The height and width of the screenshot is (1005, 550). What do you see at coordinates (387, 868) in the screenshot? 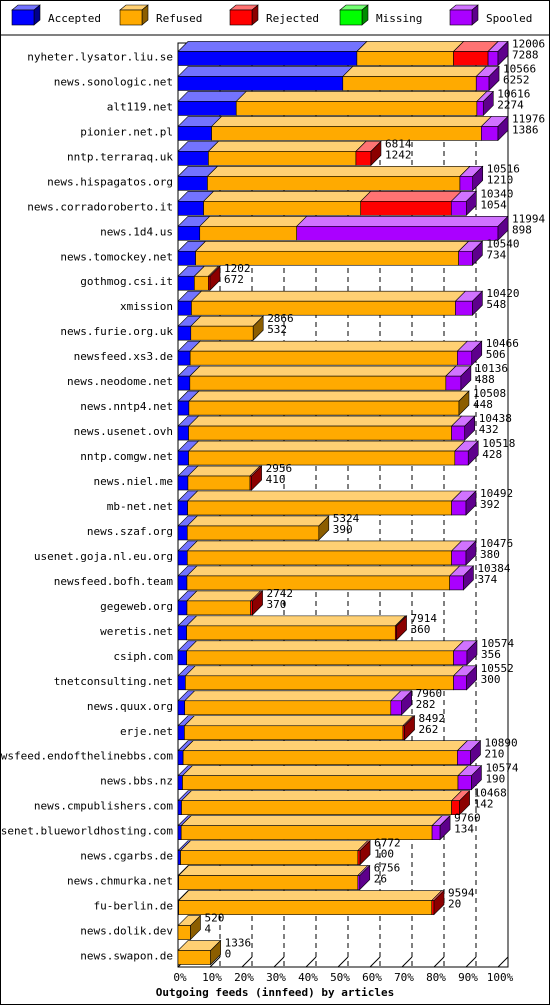
I see `bar-total-label: 6756` at bounding box center [387, 868].